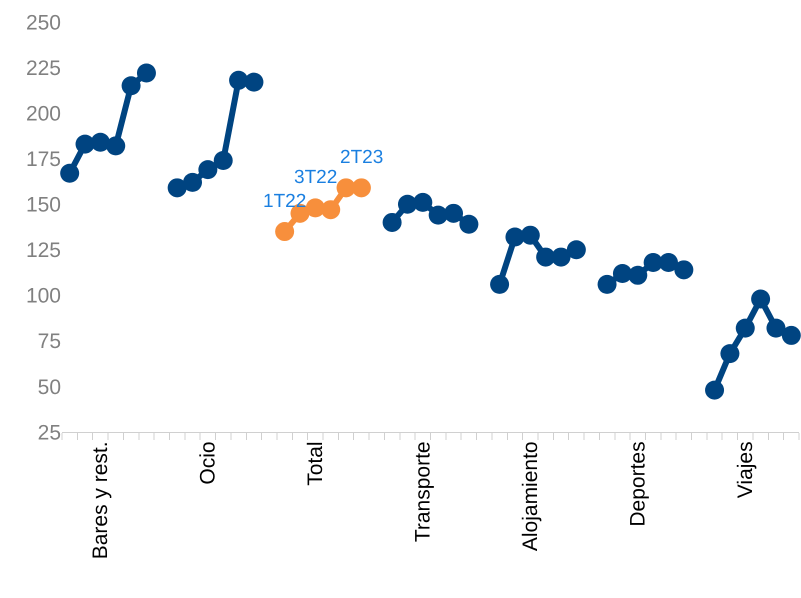 The image size is (801, 598). I want to click on annotation: 3T22, so click(316, 177).